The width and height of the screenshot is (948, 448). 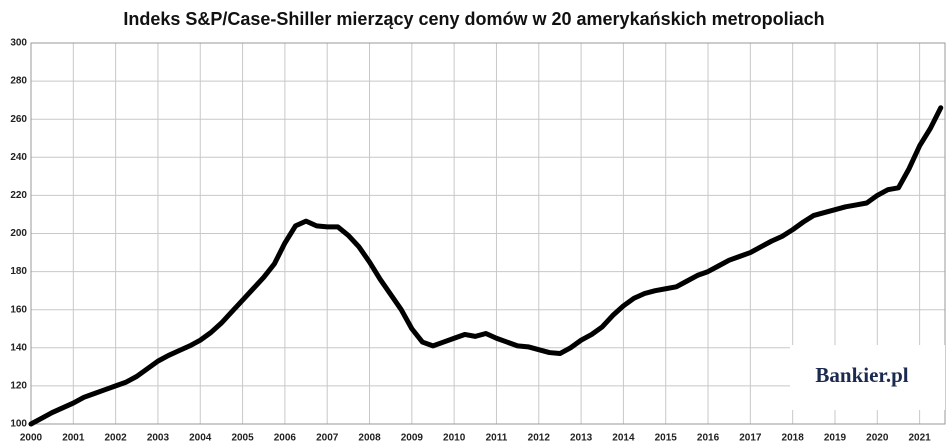 I want to click on x-tick-label: 2012, so click(x=539, y=438).